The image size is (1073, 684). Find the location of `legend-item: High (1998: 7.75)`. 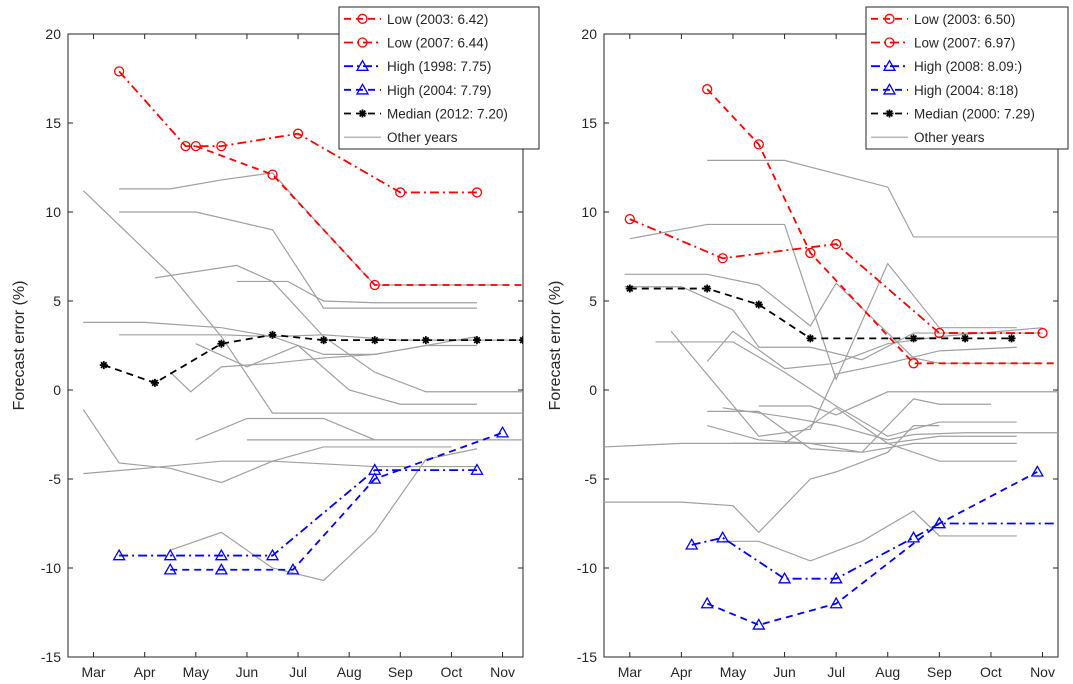

legend-item: High (1998: 7.75) is located at coordinates (417, 66).